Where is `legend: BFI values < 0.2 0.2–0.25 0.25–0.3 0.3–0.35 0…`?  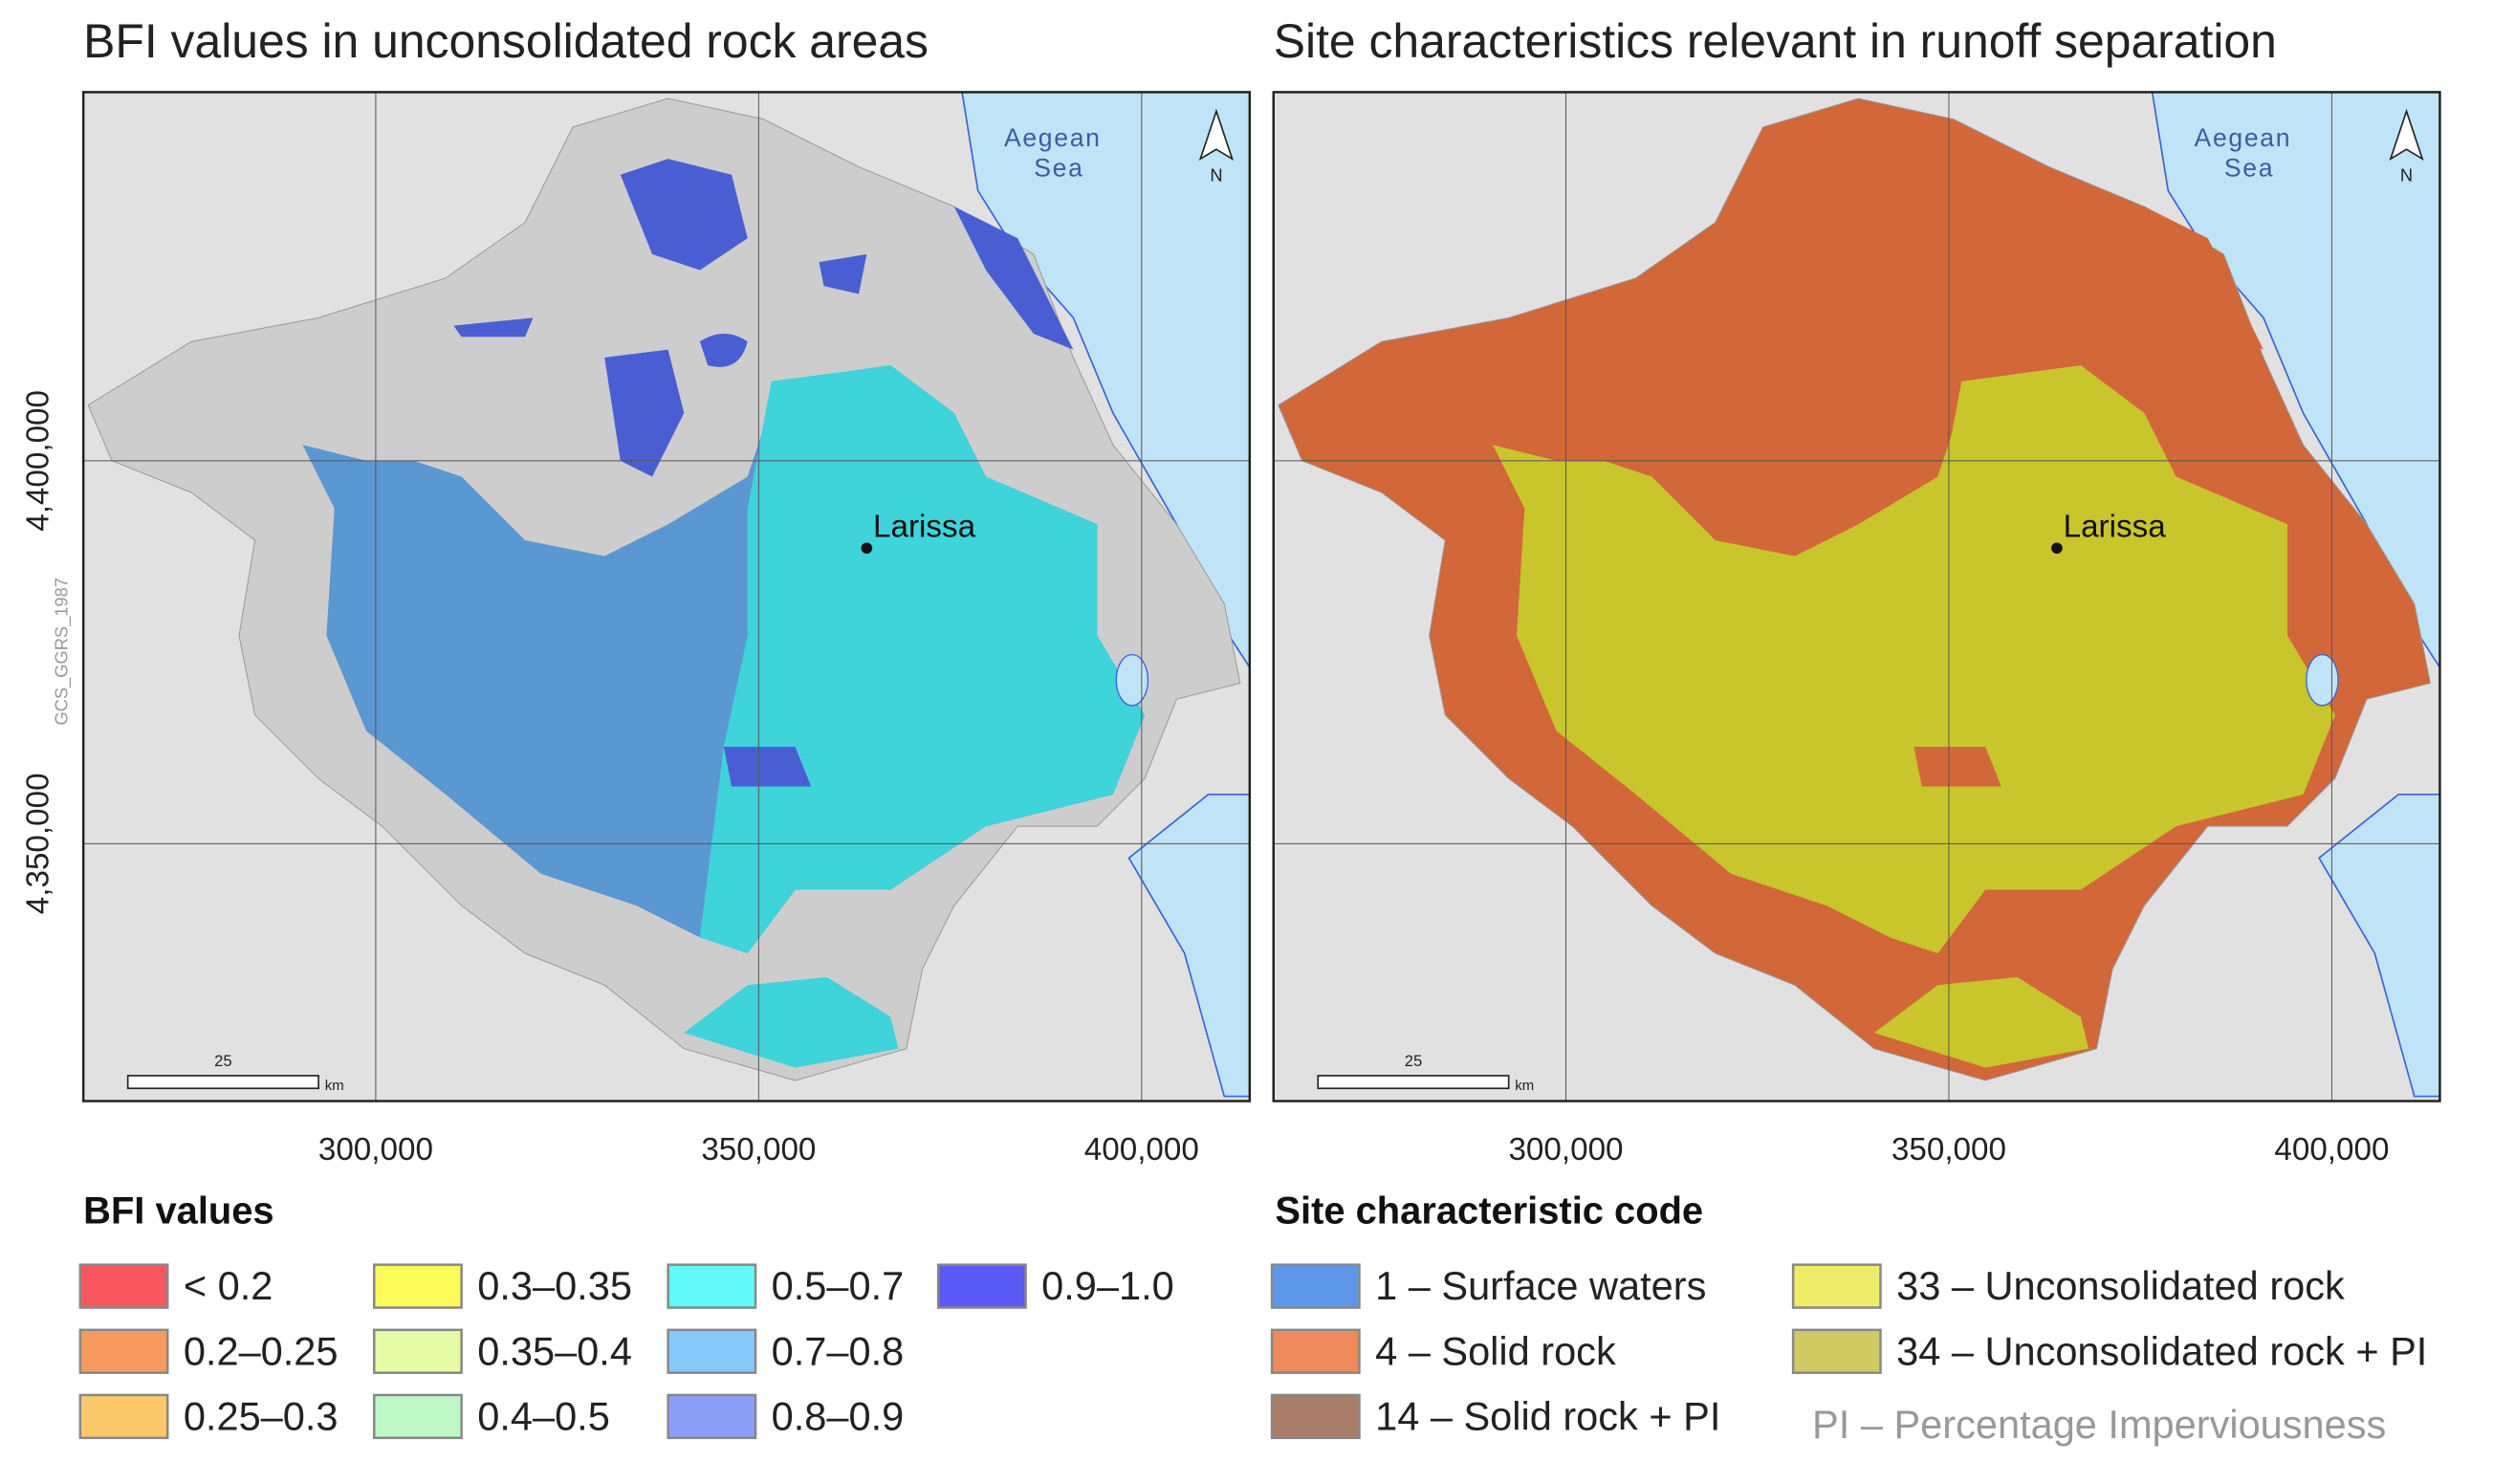
legend: BFI values < 0.2 0.2–0.25 0.25–0.3 0.3–0.35 0… is located at coordinates (626, 1314).